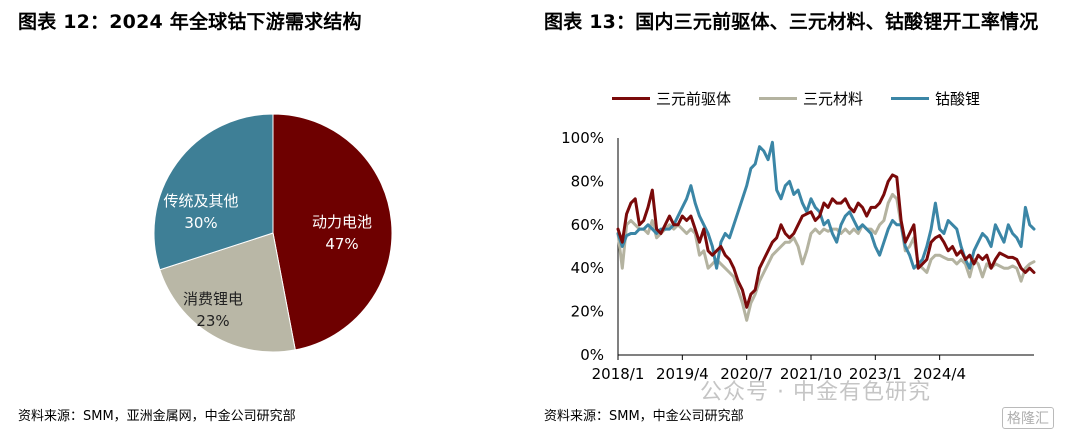 This screenshot has width=1080, height=439. I want to click on pie-pct-1: 23%, so click(212, 321).